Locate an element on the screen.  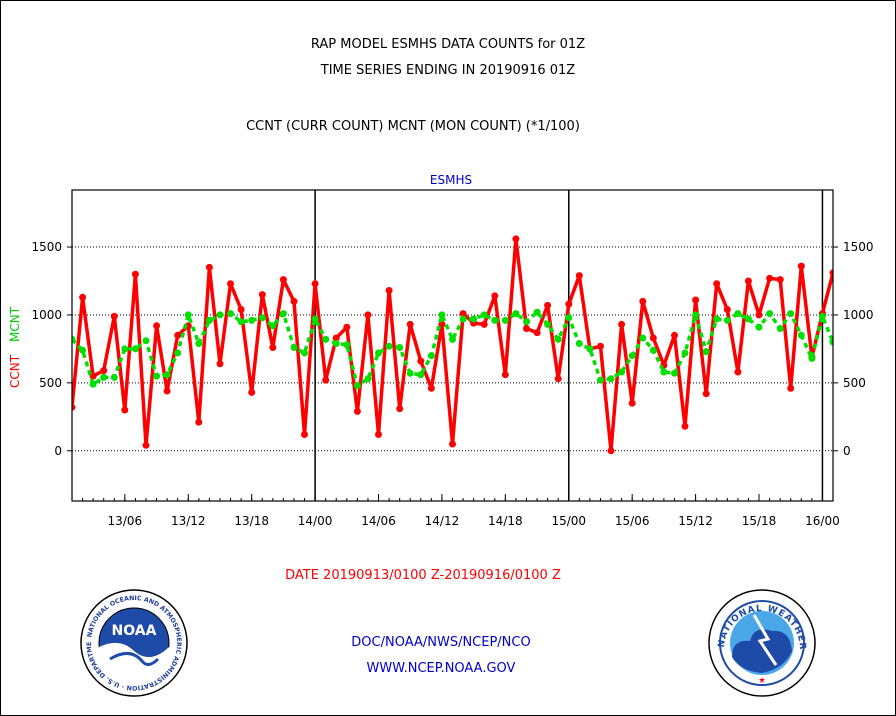
x-tick-label: 15/00 is located at coordinates (568, 521).